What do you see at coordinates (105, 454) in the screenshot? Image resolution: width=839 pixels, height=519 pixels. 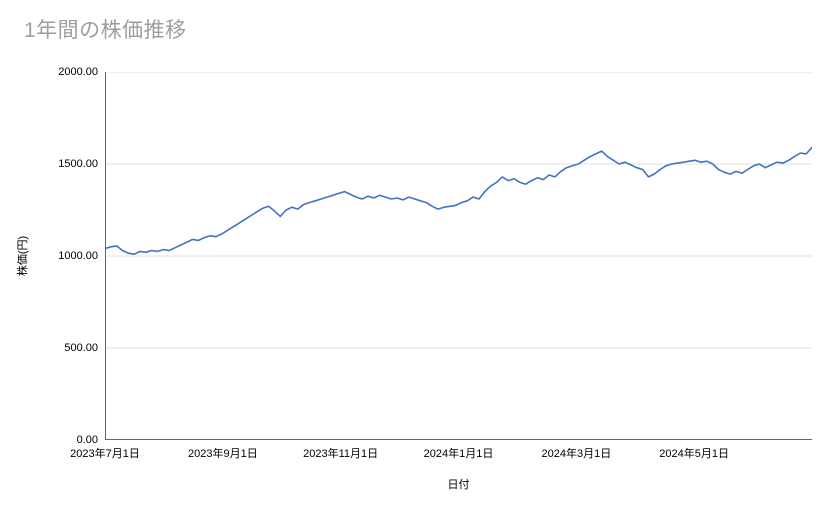 I see `x-tick-label: 2023年7月1日` at bounding box center [105, 454].